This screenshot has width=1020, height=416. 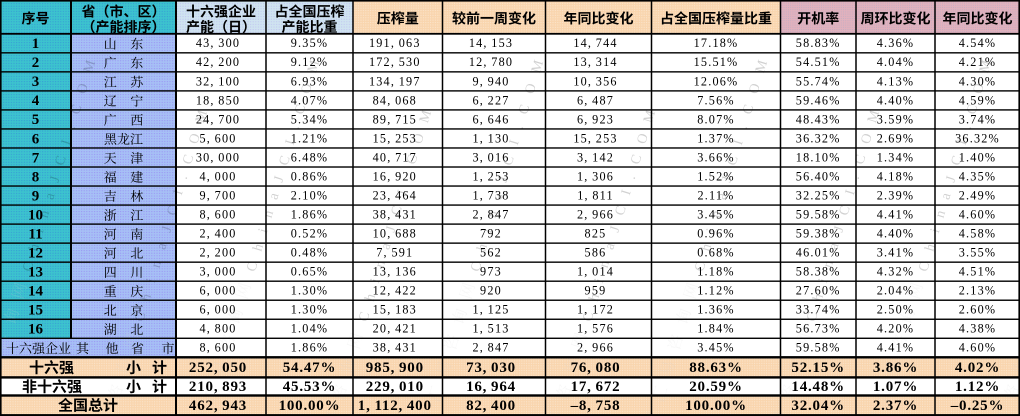 What do you see at coordinates (218, 157) in the screenshot?
I see `svg-text: 30, 000` at bounding box center [218, 157].